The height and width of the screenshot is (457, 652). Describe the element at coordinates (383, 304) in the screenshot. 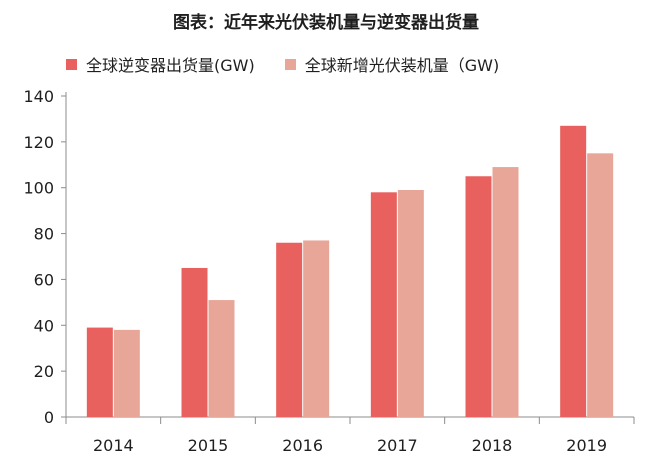

I see `bar-inverter-2017` at that location.